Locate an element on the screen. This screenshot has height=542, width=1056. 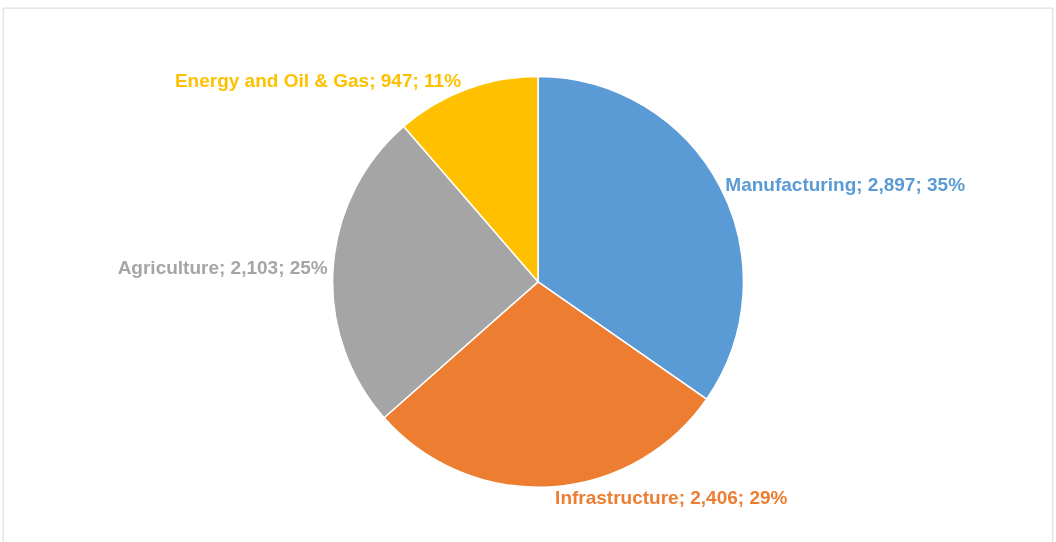
slice-label: Manufacturing; 2,897; 35% is located at coordinates (845, 185).